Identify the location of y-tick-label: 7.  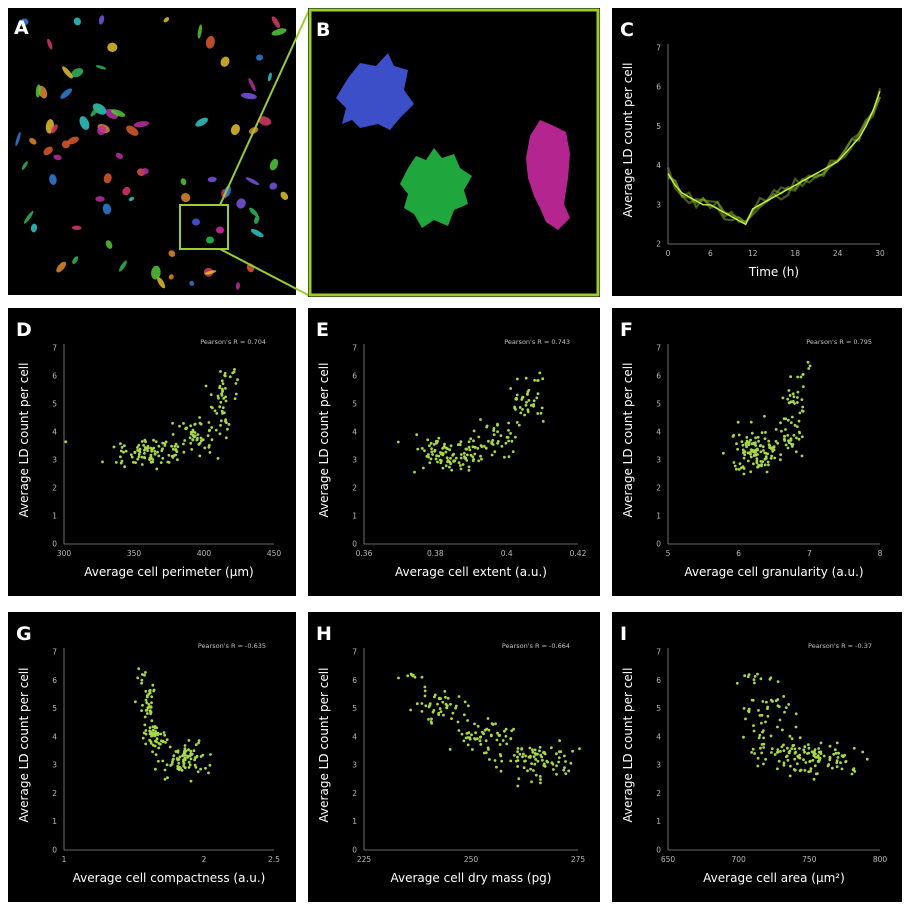
(54, 348).